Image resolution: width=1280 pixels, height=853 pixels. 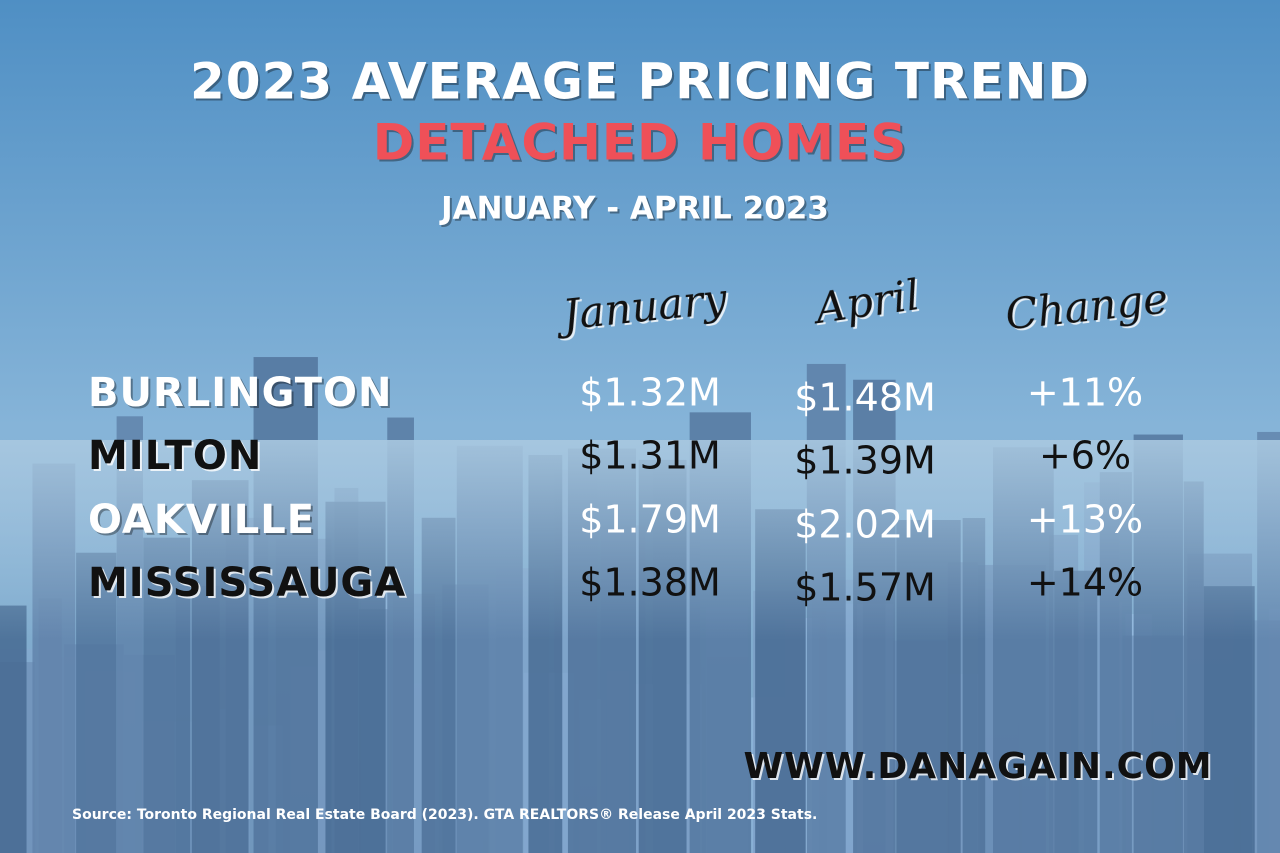 I want to click on subtitle: DETACHED HOMES, so click(x=640, y=143).